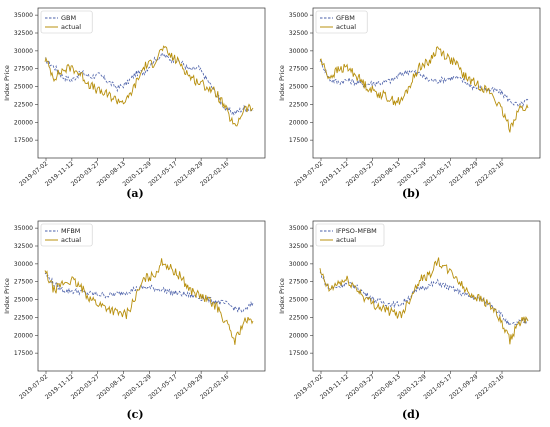 The width and height of the screenshot is (550, 427). What do you see at coordinates (70, 231) in the screenshot?
I see `legend-label: MFBM` at bounding box center [70, 231].